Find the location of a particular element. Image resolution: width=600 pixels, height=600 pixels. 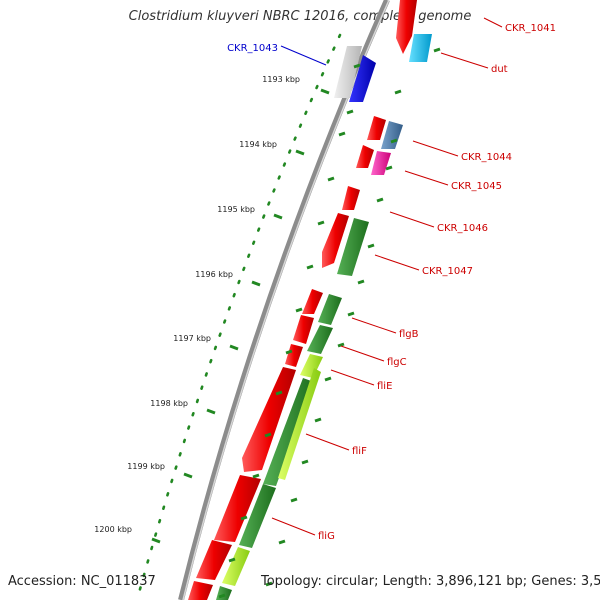

gene-cds-ckr1041 is located at coordinates (406, 27).